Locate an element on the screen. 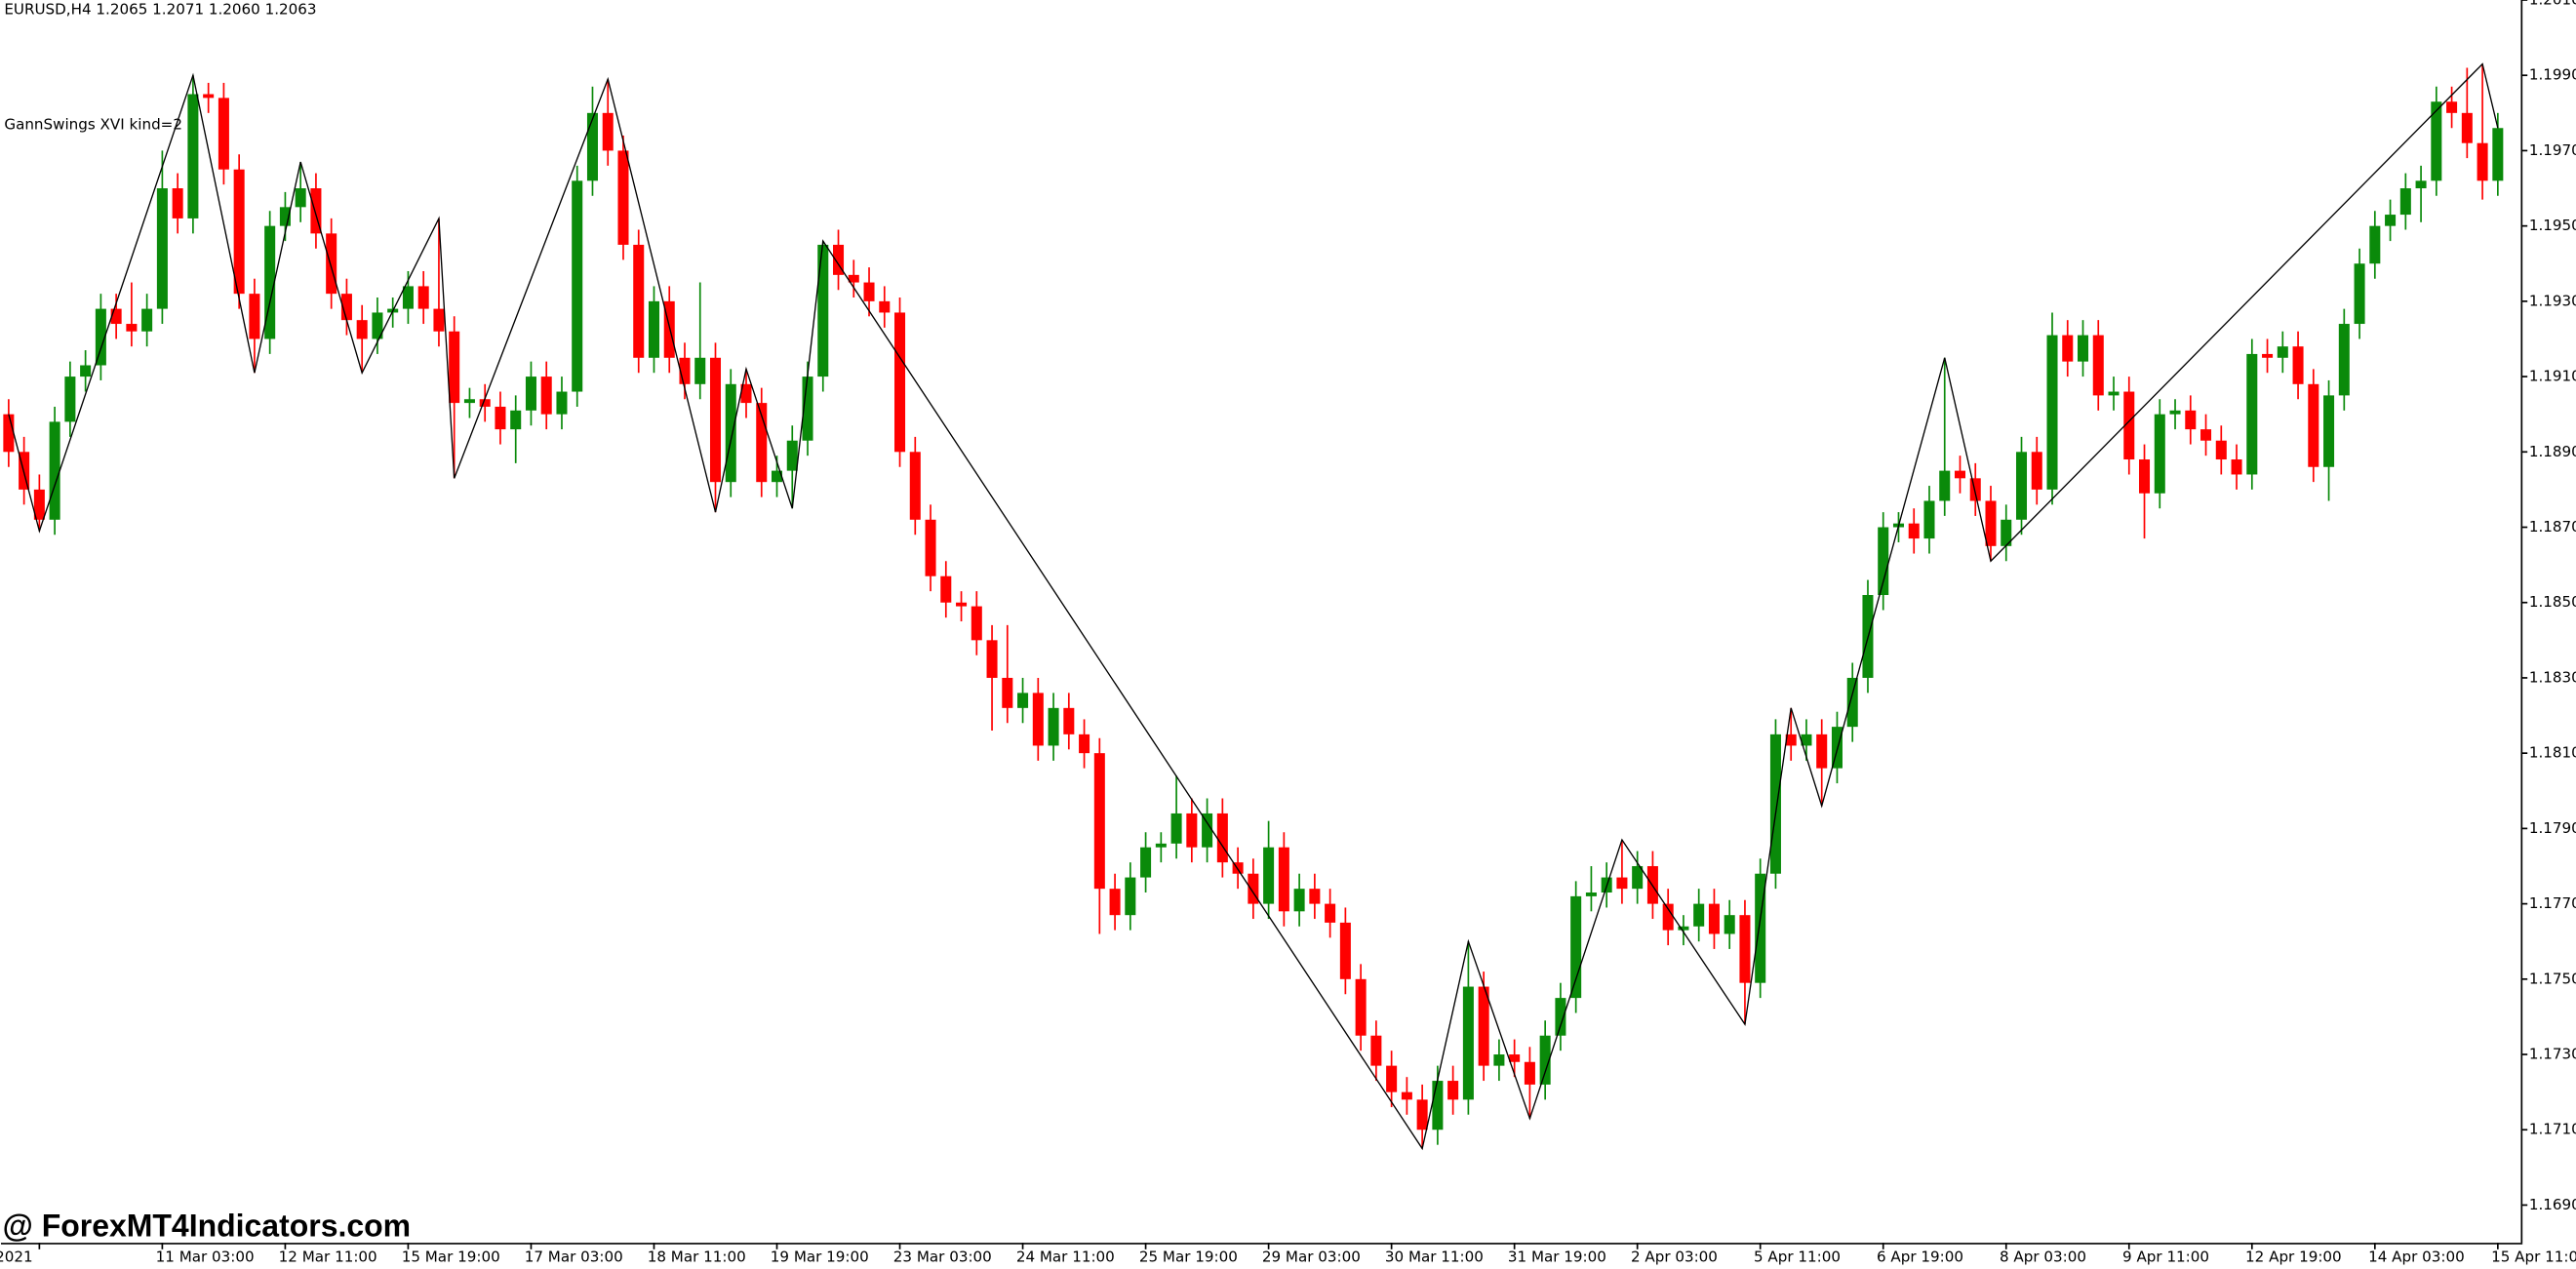  y-tick-label: 1.1930 is located at coordinates (2552, 301).